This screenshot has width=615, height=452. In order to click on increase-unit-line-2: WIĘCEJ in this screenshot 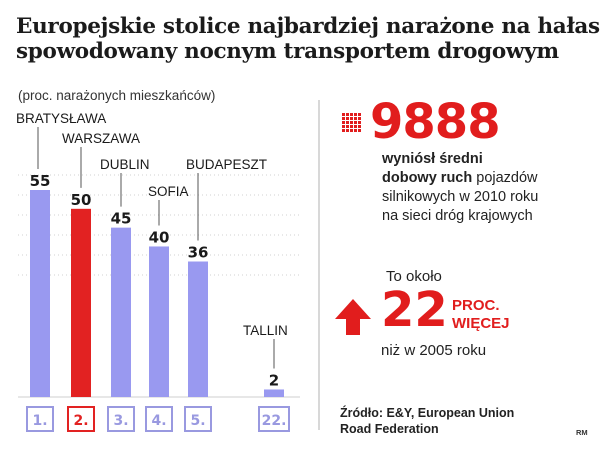, I will do `click(481, 323)`.